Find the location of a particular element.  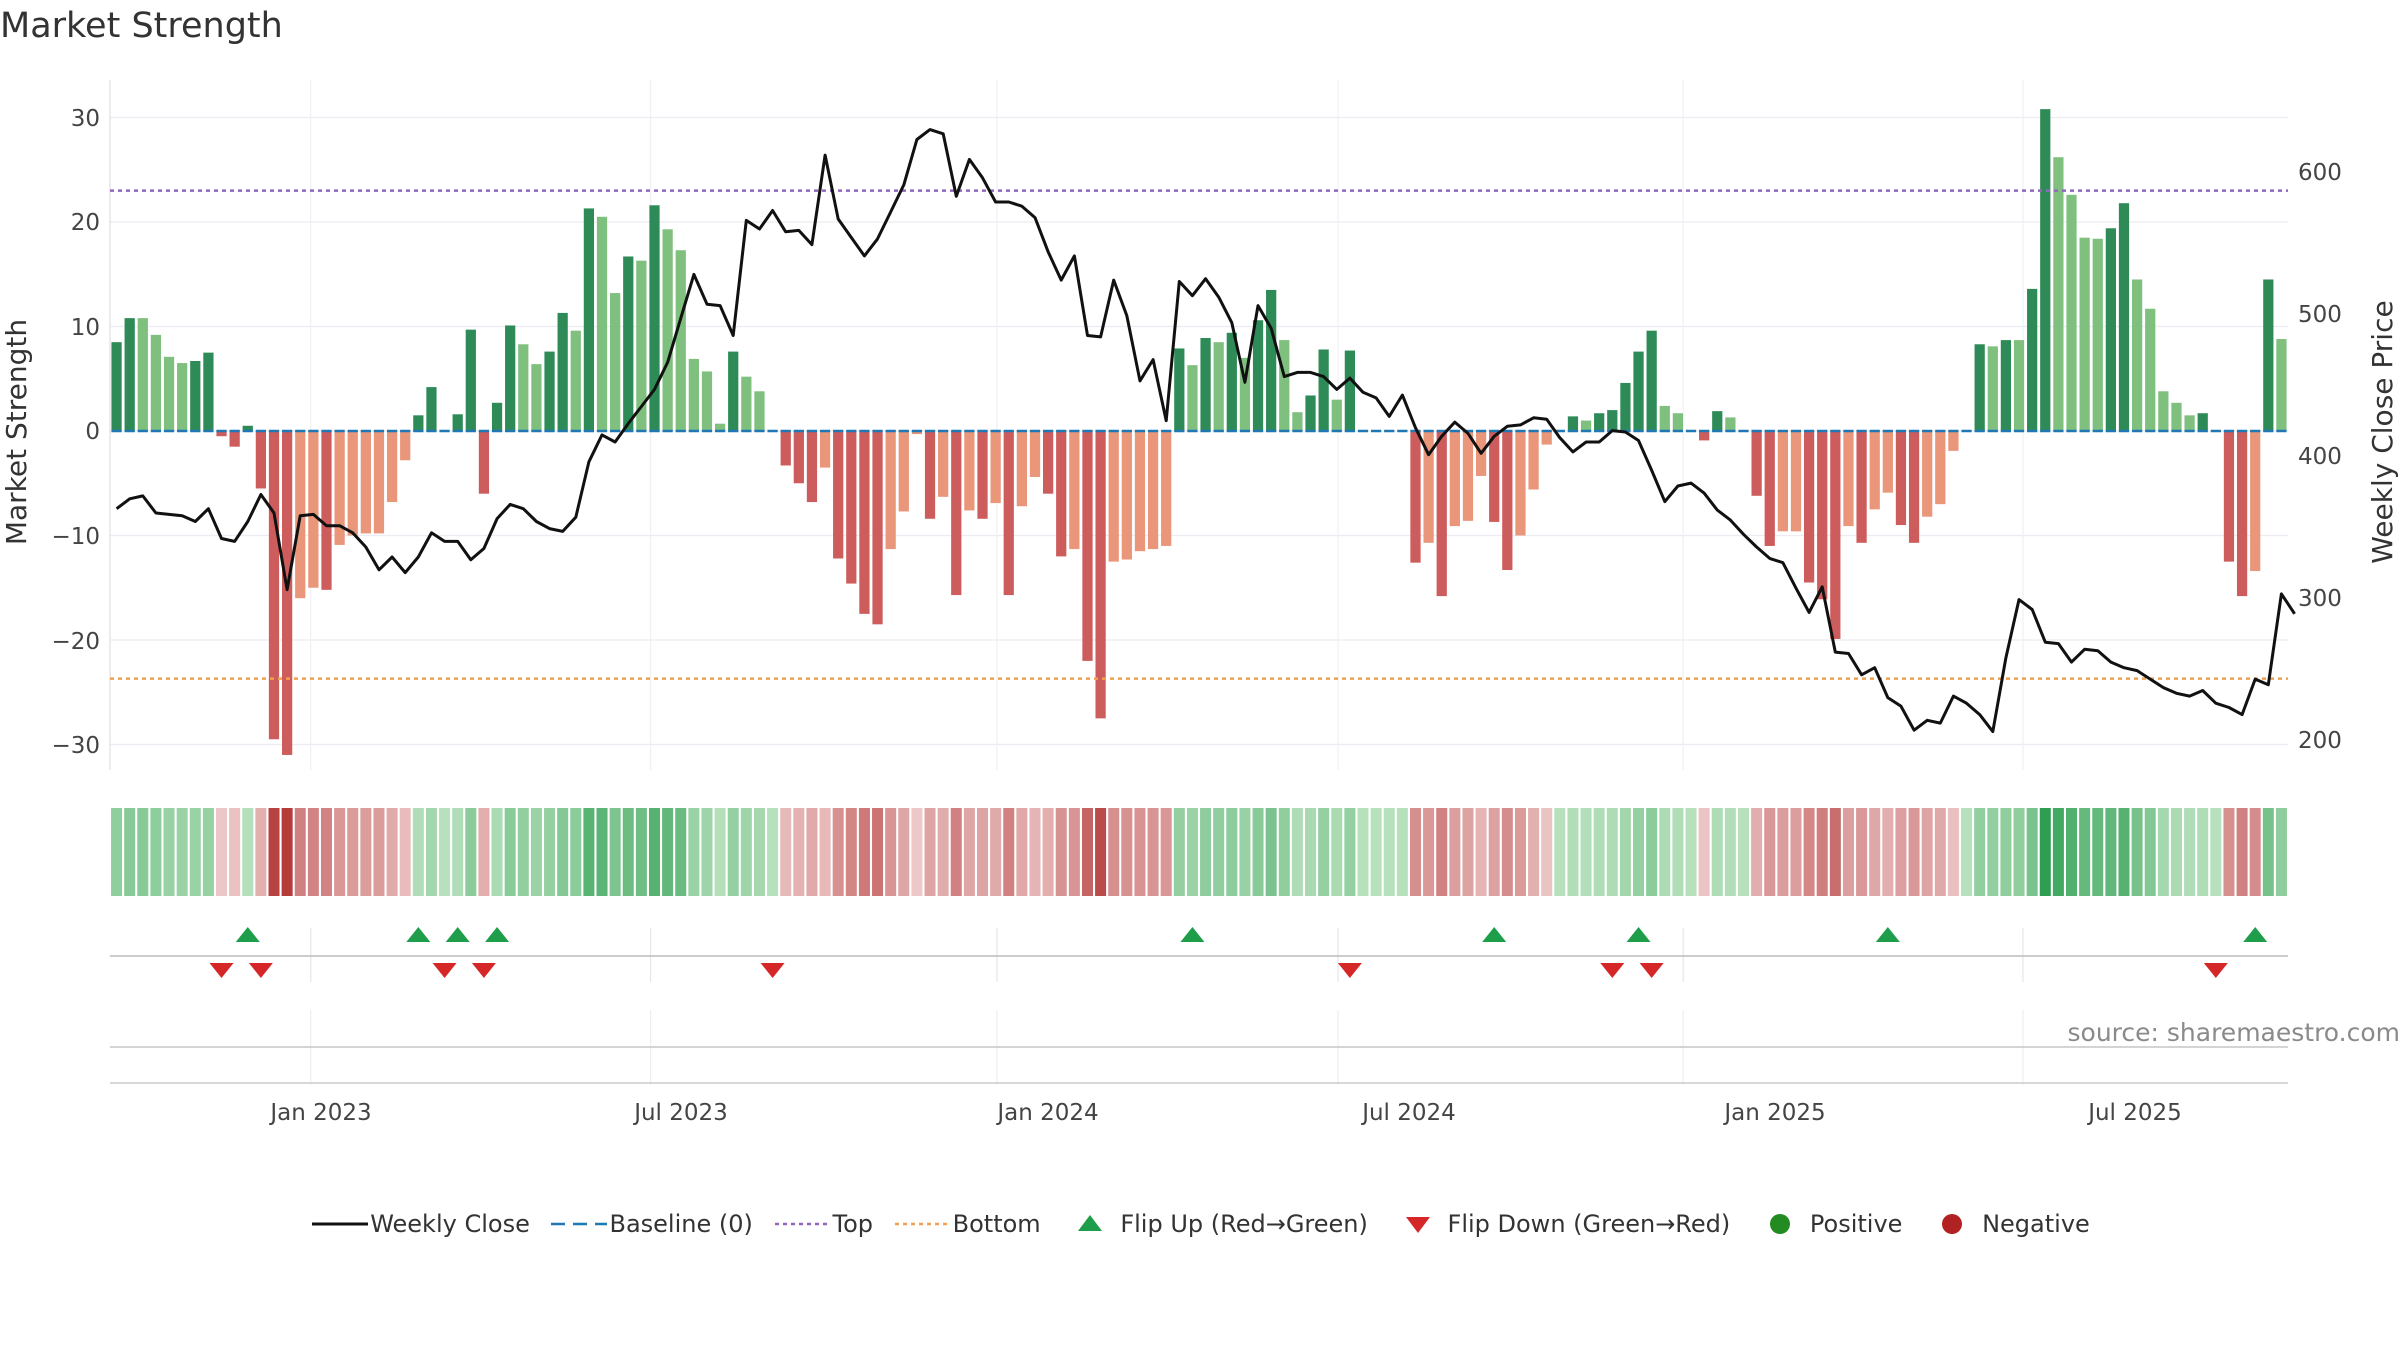

flip-markers is located at coordinates (1238, 952).